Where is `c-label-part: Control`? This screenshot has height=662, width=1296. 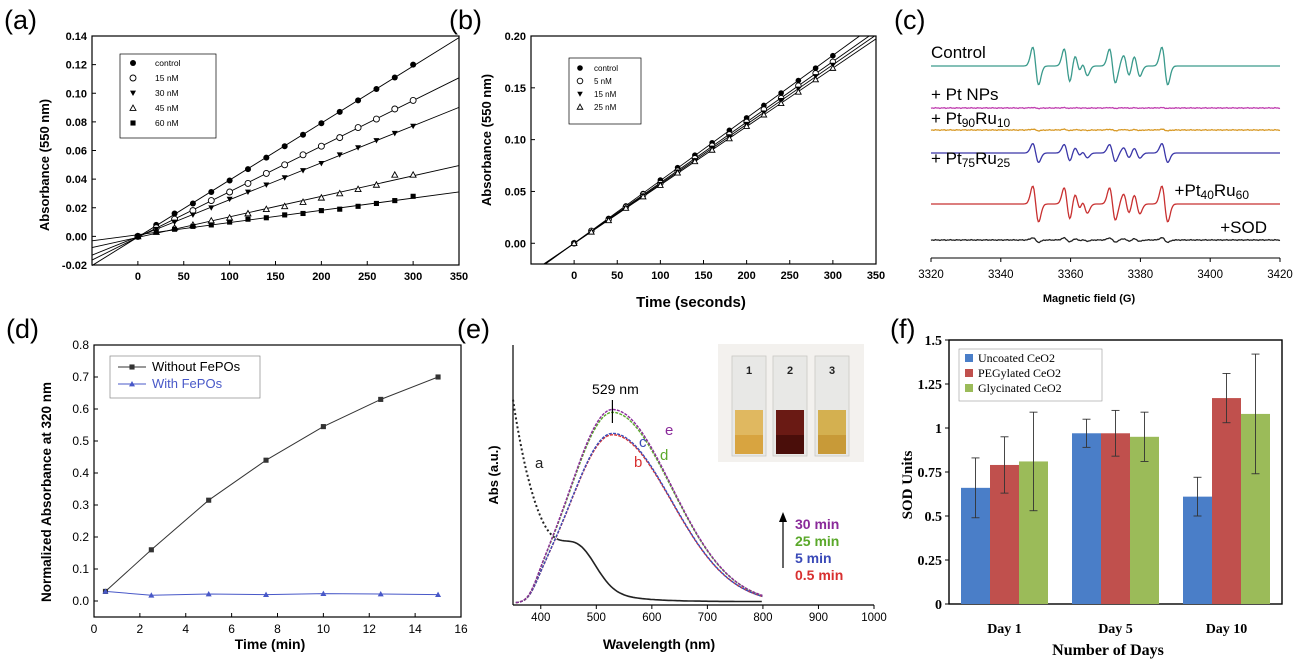
c-label-part: Control is located at coordinates (958, 52).